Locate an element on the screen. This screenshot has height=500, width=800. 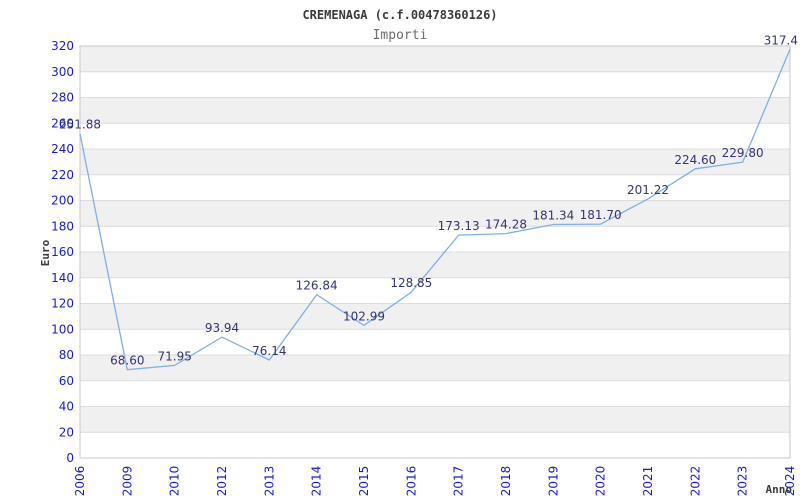
x-axis-title: Anno is located at coordinates (779, 489).